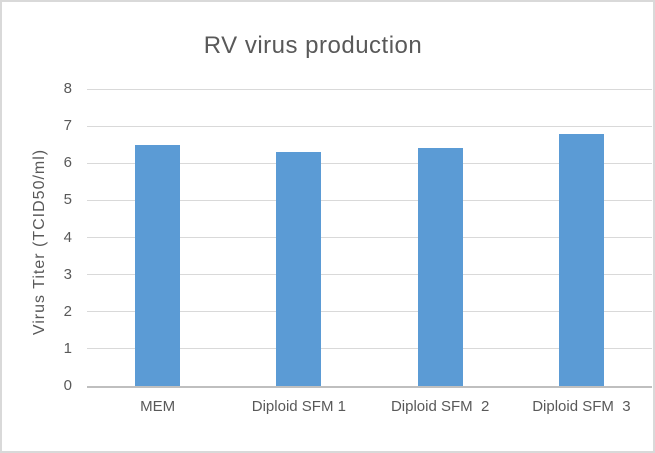 The width and height of the screenshot is (655, 453). I want to click on bar-mem, so click(158, 265).